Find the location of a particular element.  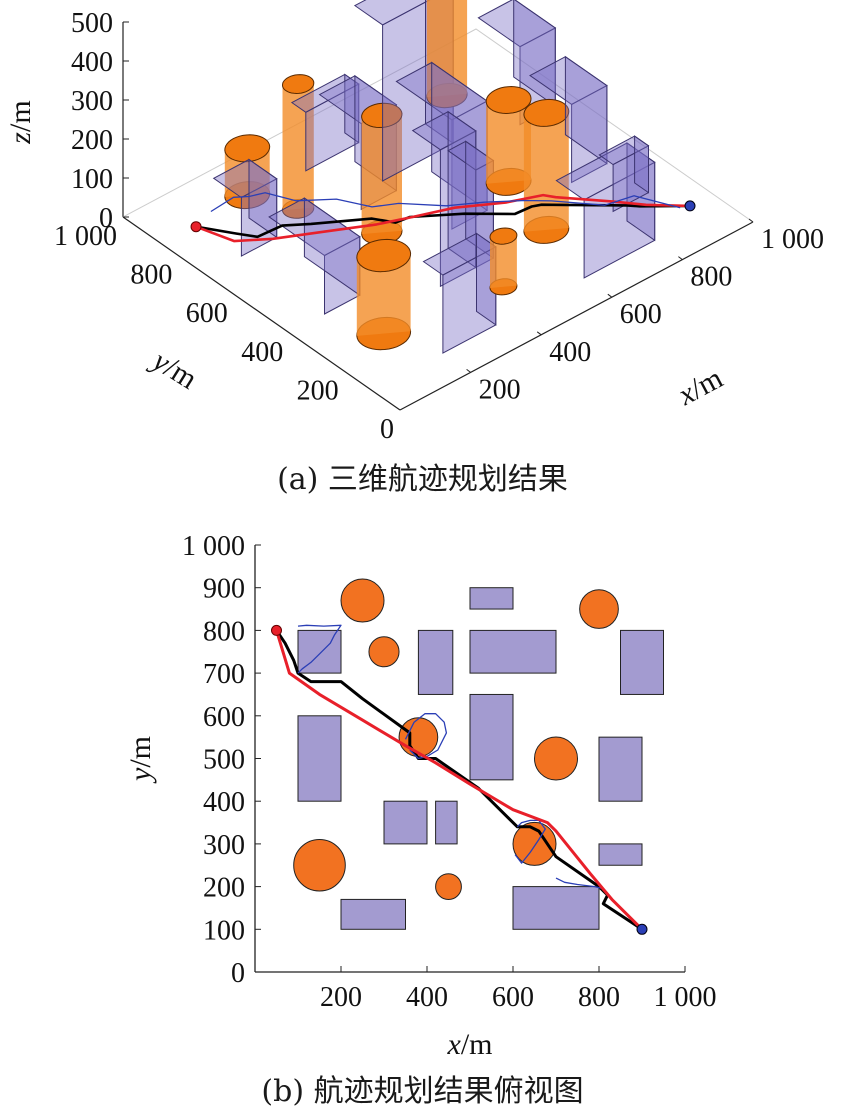

paths-top-view is located at coordinates (459, 779).